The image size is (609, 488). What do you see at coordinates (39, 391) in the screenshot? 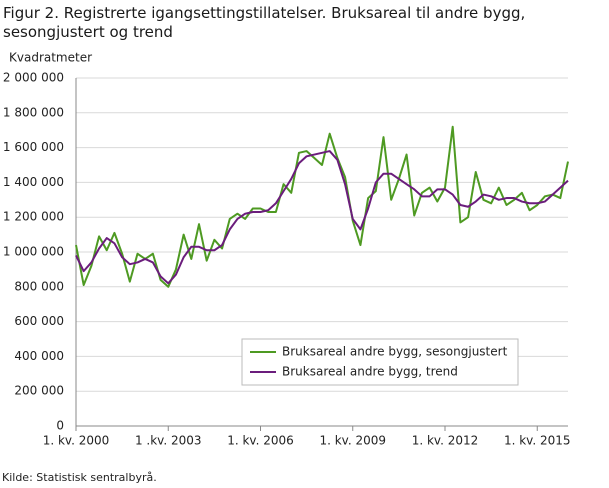
I see `y-tick-label: 200 000` at bounding box center [39, 391].